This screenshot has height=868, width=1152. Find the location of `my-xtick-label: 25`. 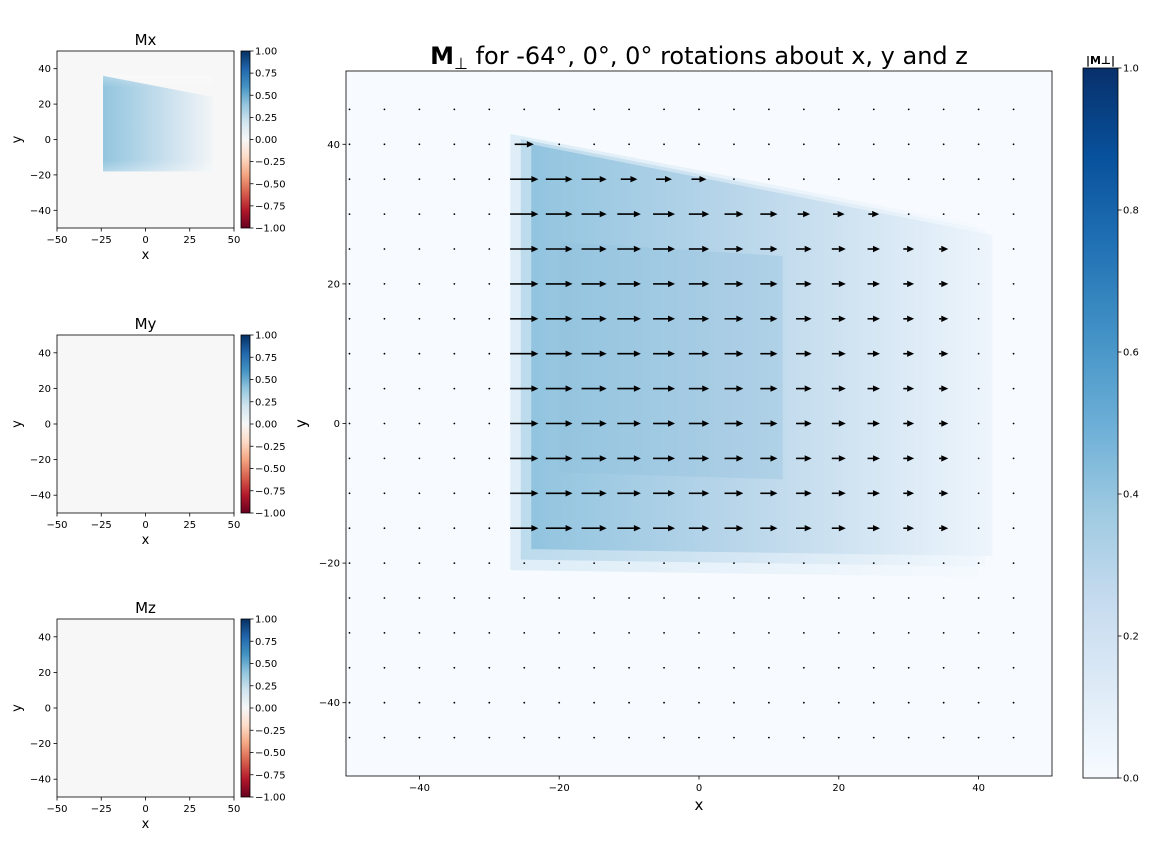

my-xtick-label: 25 is located at coordinates (189, 525).